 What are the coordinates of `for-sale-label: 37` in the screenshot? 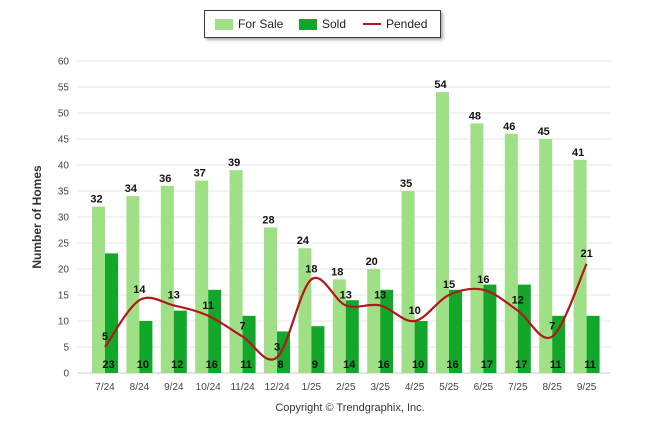 It's located at (200, 174).